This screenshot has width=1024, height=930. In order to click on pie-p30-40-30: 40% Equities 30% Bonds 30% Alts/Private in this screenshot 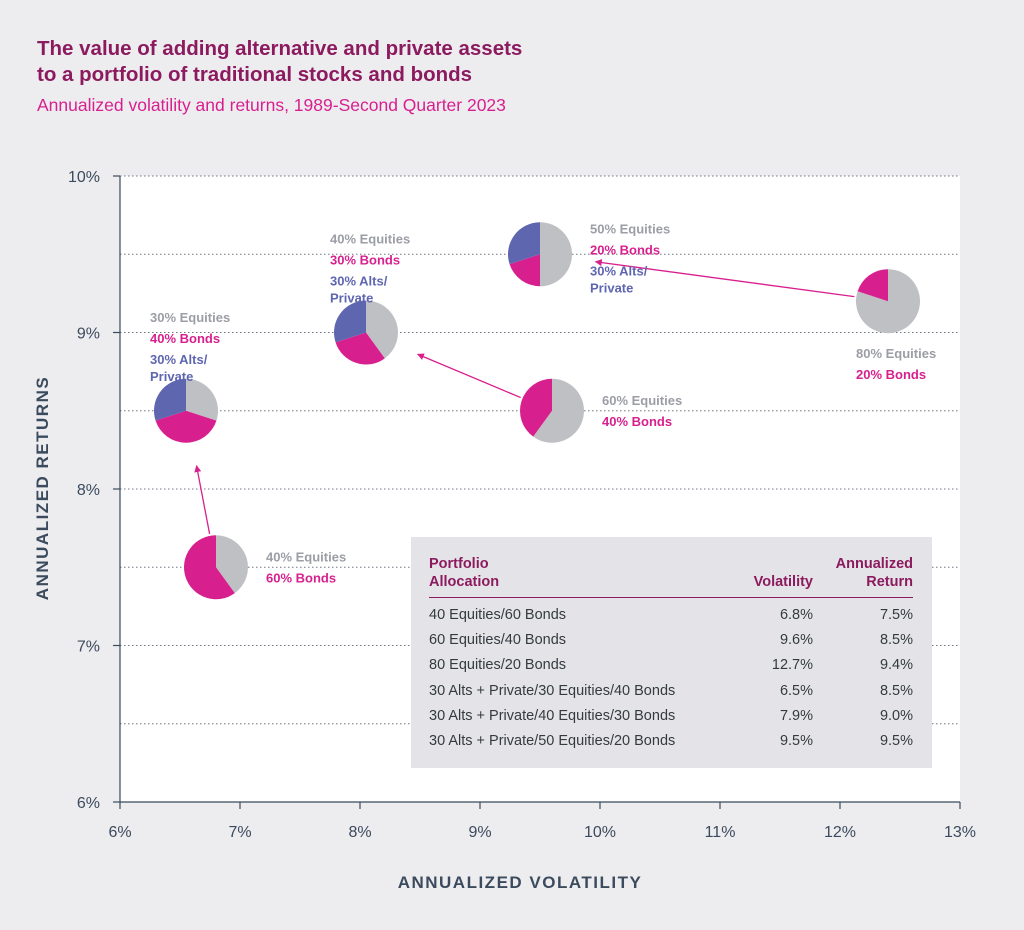, I will do `click(370, 298)`.